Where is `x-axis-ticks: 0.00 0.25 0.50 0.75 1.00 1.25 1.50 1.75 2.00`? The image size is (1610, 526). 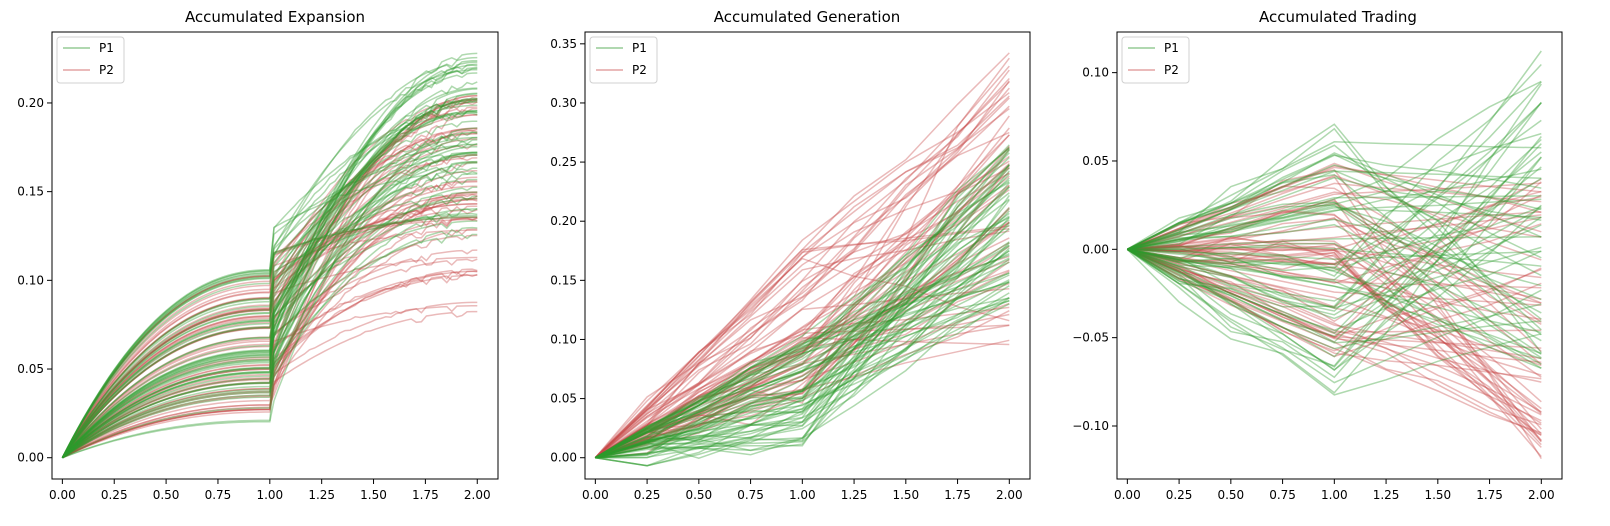 x-axis-ticks: 0.00 0.25 0.50 0.75 1.00 1.25 1.50 1.75 2.00 is located at coordinates (1334, 490).